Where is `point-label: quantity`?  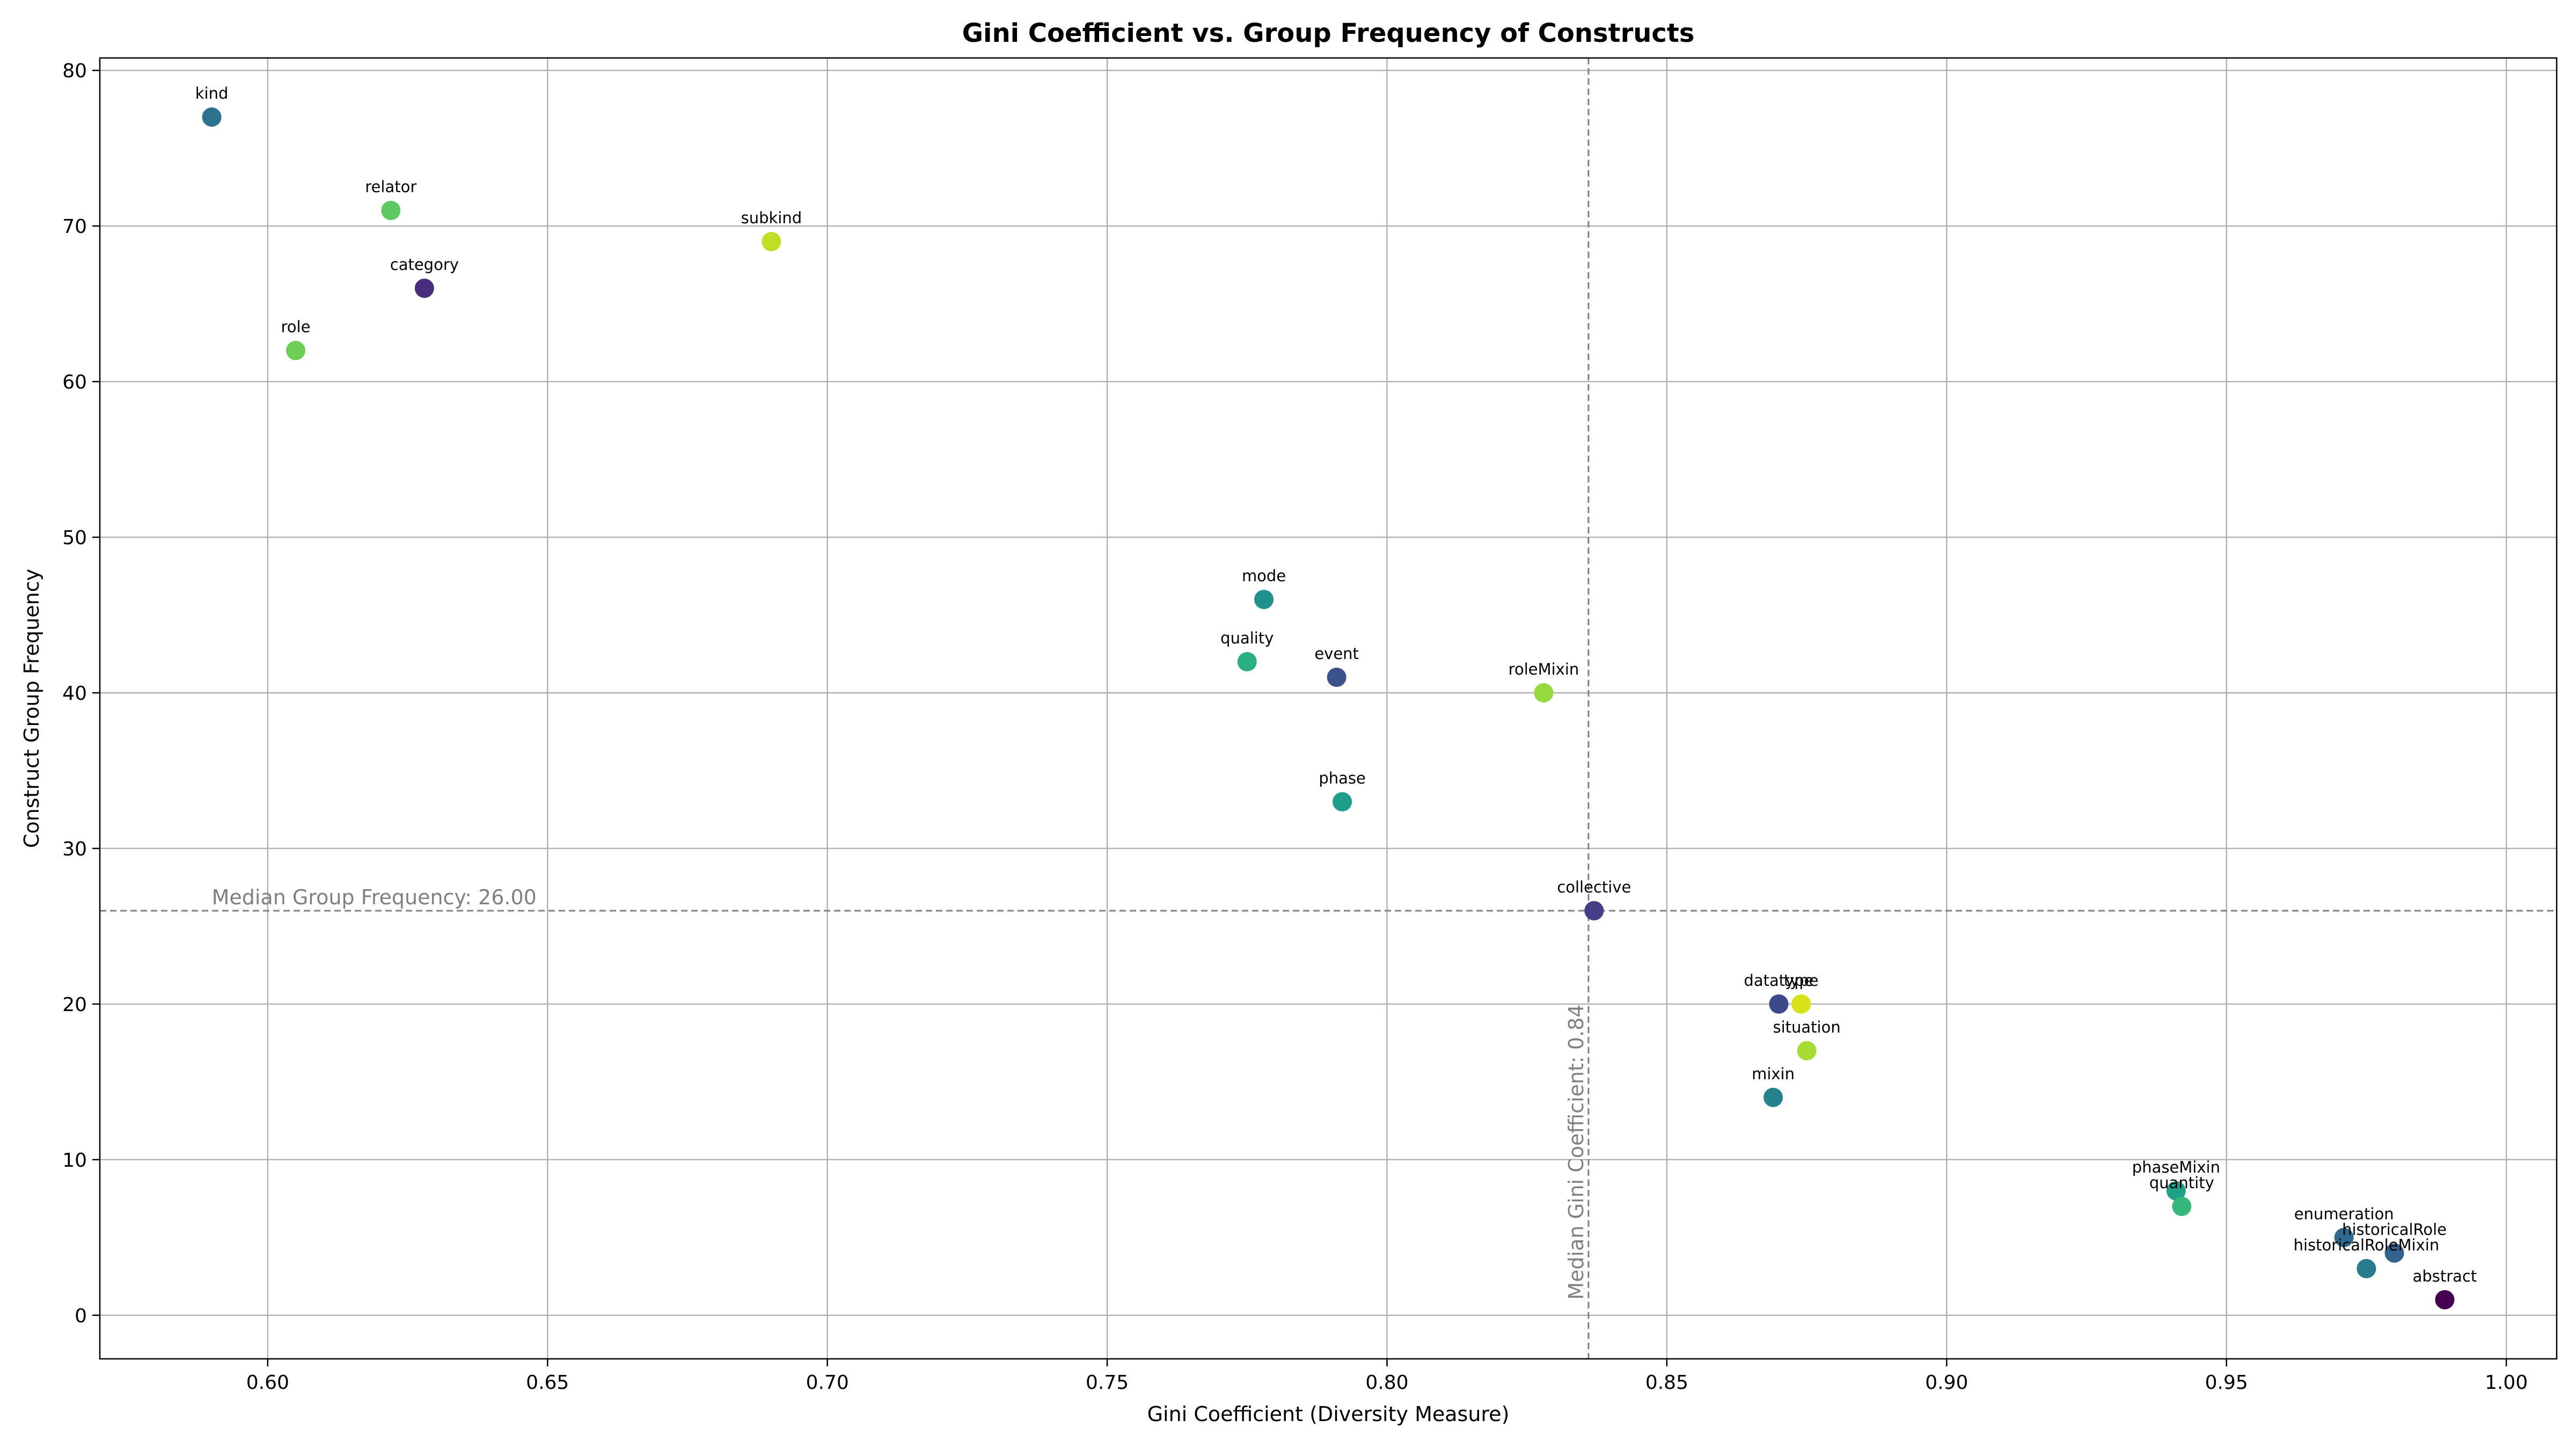
point-label: quantity is located at coordinates (2181, 1183).